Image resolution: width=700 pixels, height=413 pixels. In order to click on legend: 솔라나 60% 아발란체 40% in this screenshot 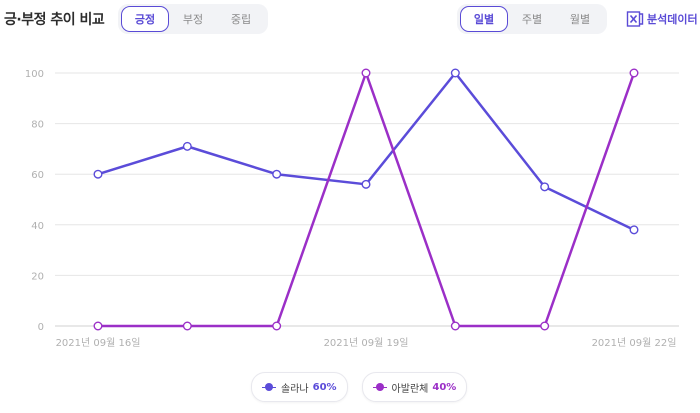, I will do `click(359, 387)`.